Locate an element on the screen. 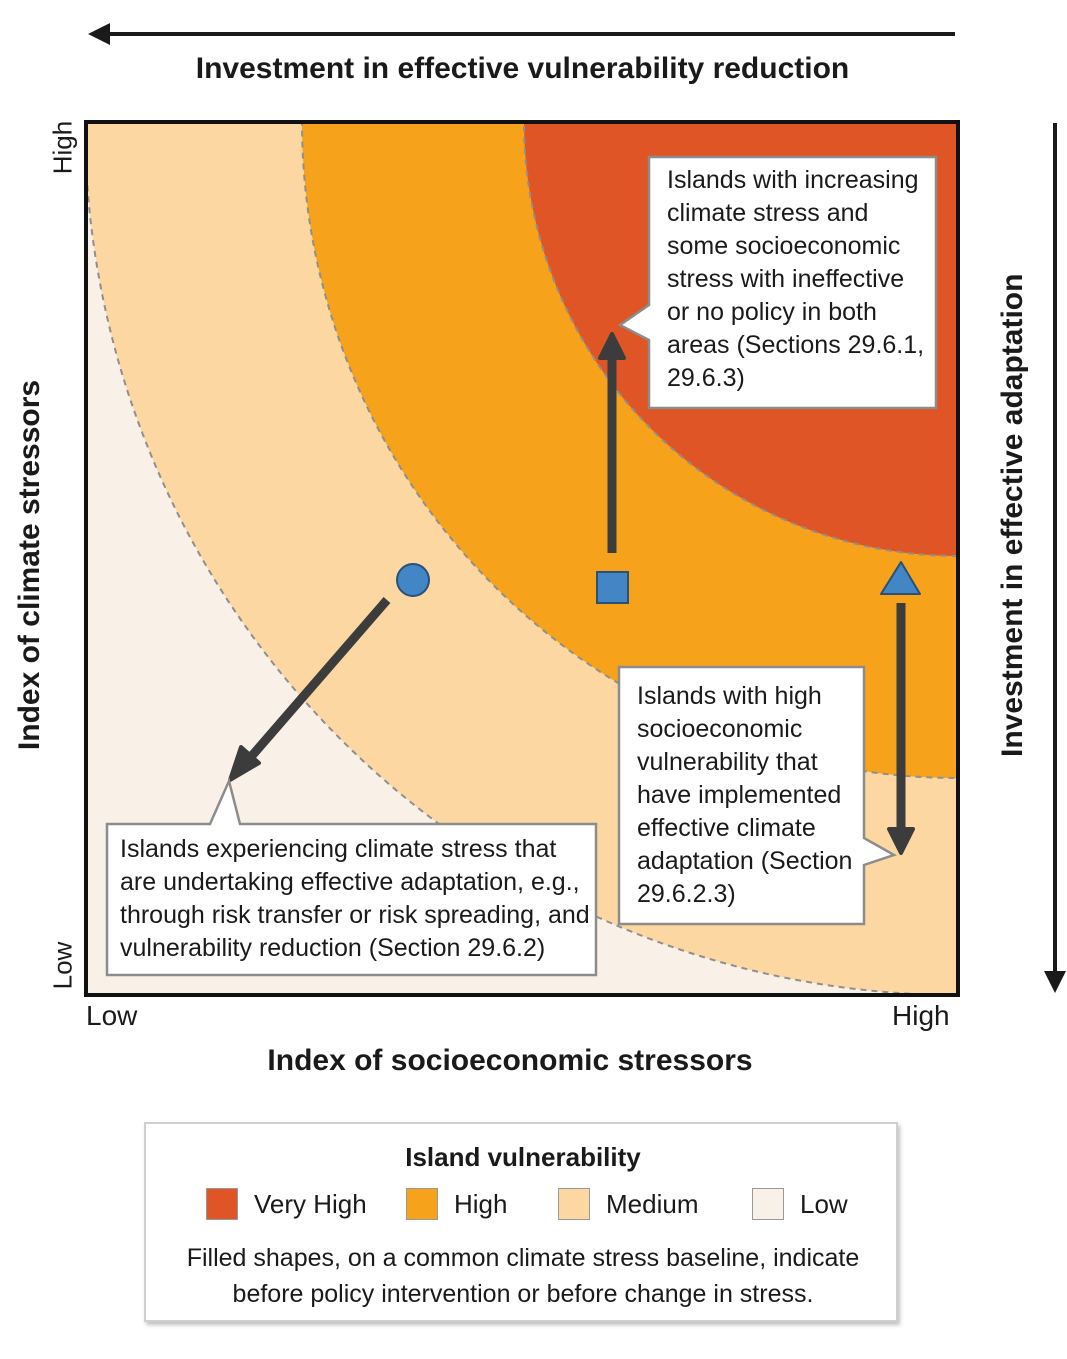 The height and width of the screenshot is (1359, 1067). right-axis-arrow is located at coordinates (1055, 558).